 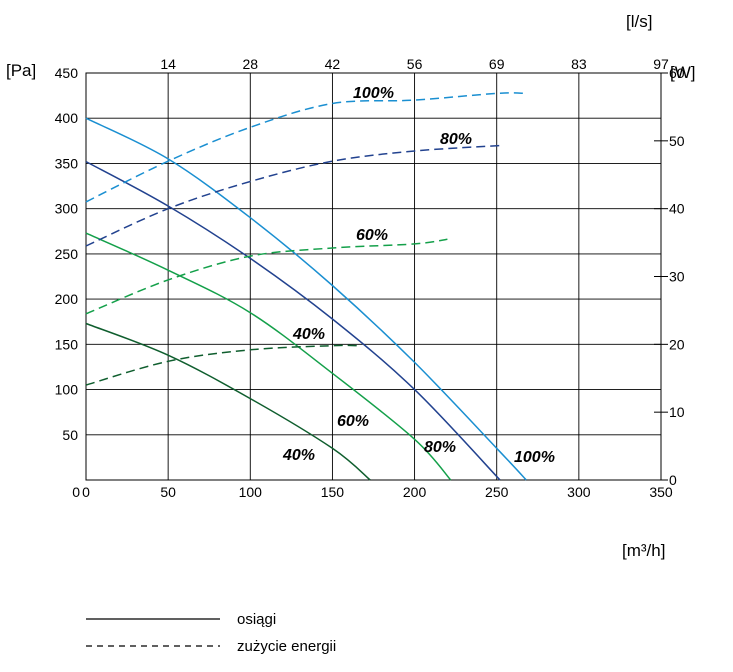 What do you see at coordinates (67, 344) in the screenshot?
I see `y-tick-label: 150` at bounding box center [67, 344].